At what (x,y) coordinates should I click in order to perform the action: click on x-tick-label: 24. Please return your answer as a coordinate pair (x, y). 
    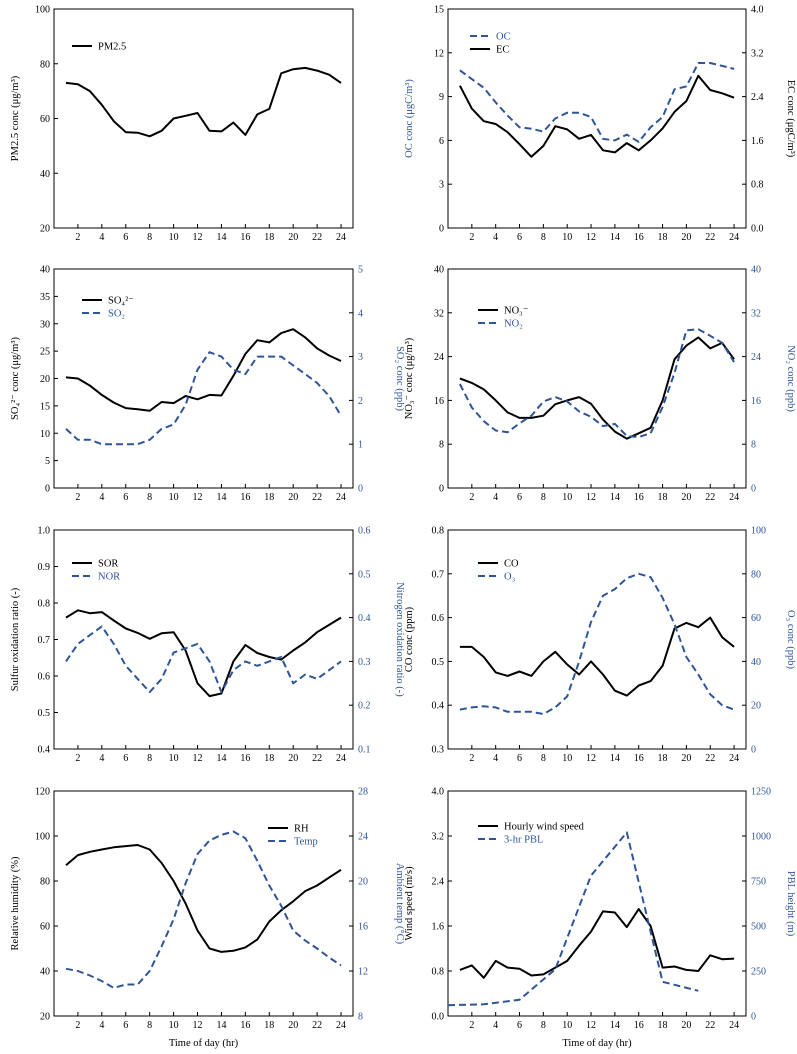
    Looking at the image, I should click on (734, 1025).